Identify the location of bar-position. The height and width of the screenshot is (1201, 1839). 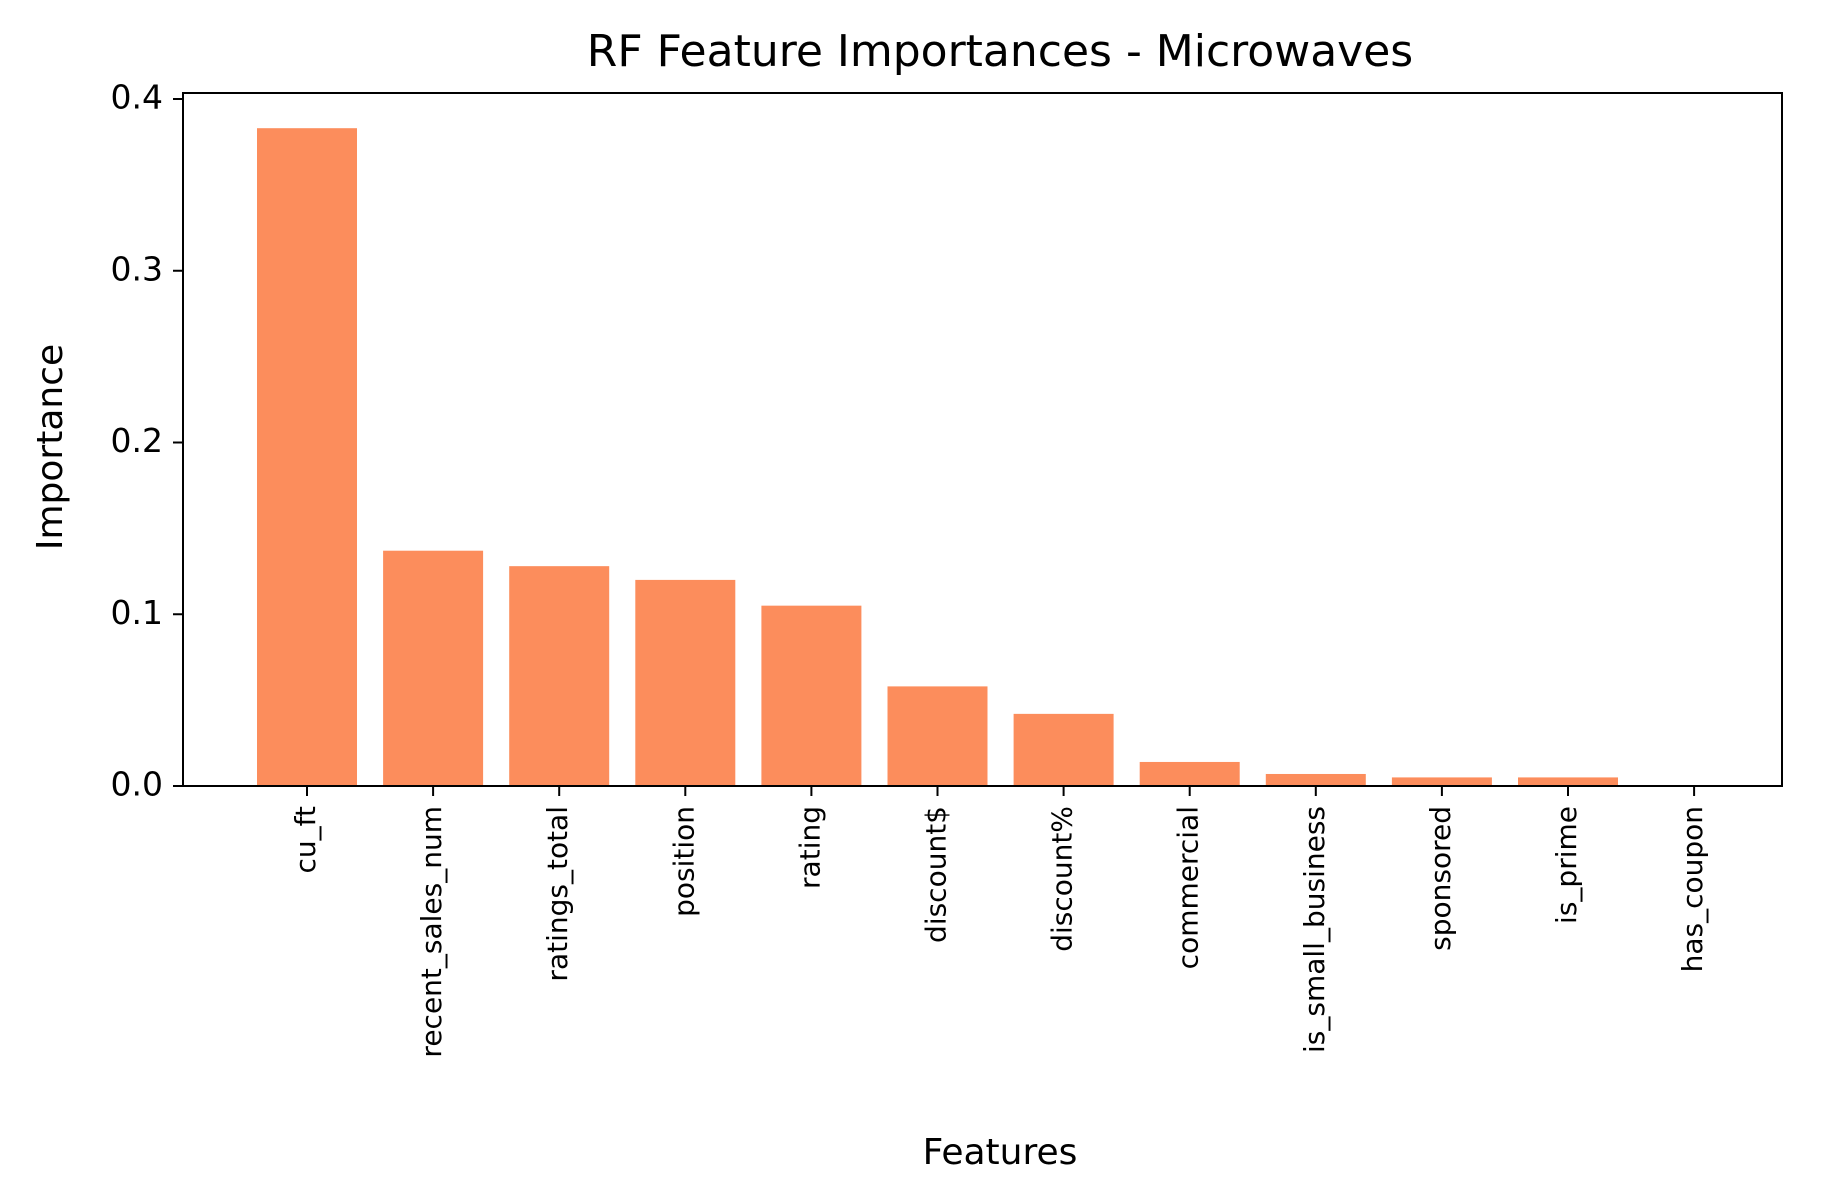
(685, 682).